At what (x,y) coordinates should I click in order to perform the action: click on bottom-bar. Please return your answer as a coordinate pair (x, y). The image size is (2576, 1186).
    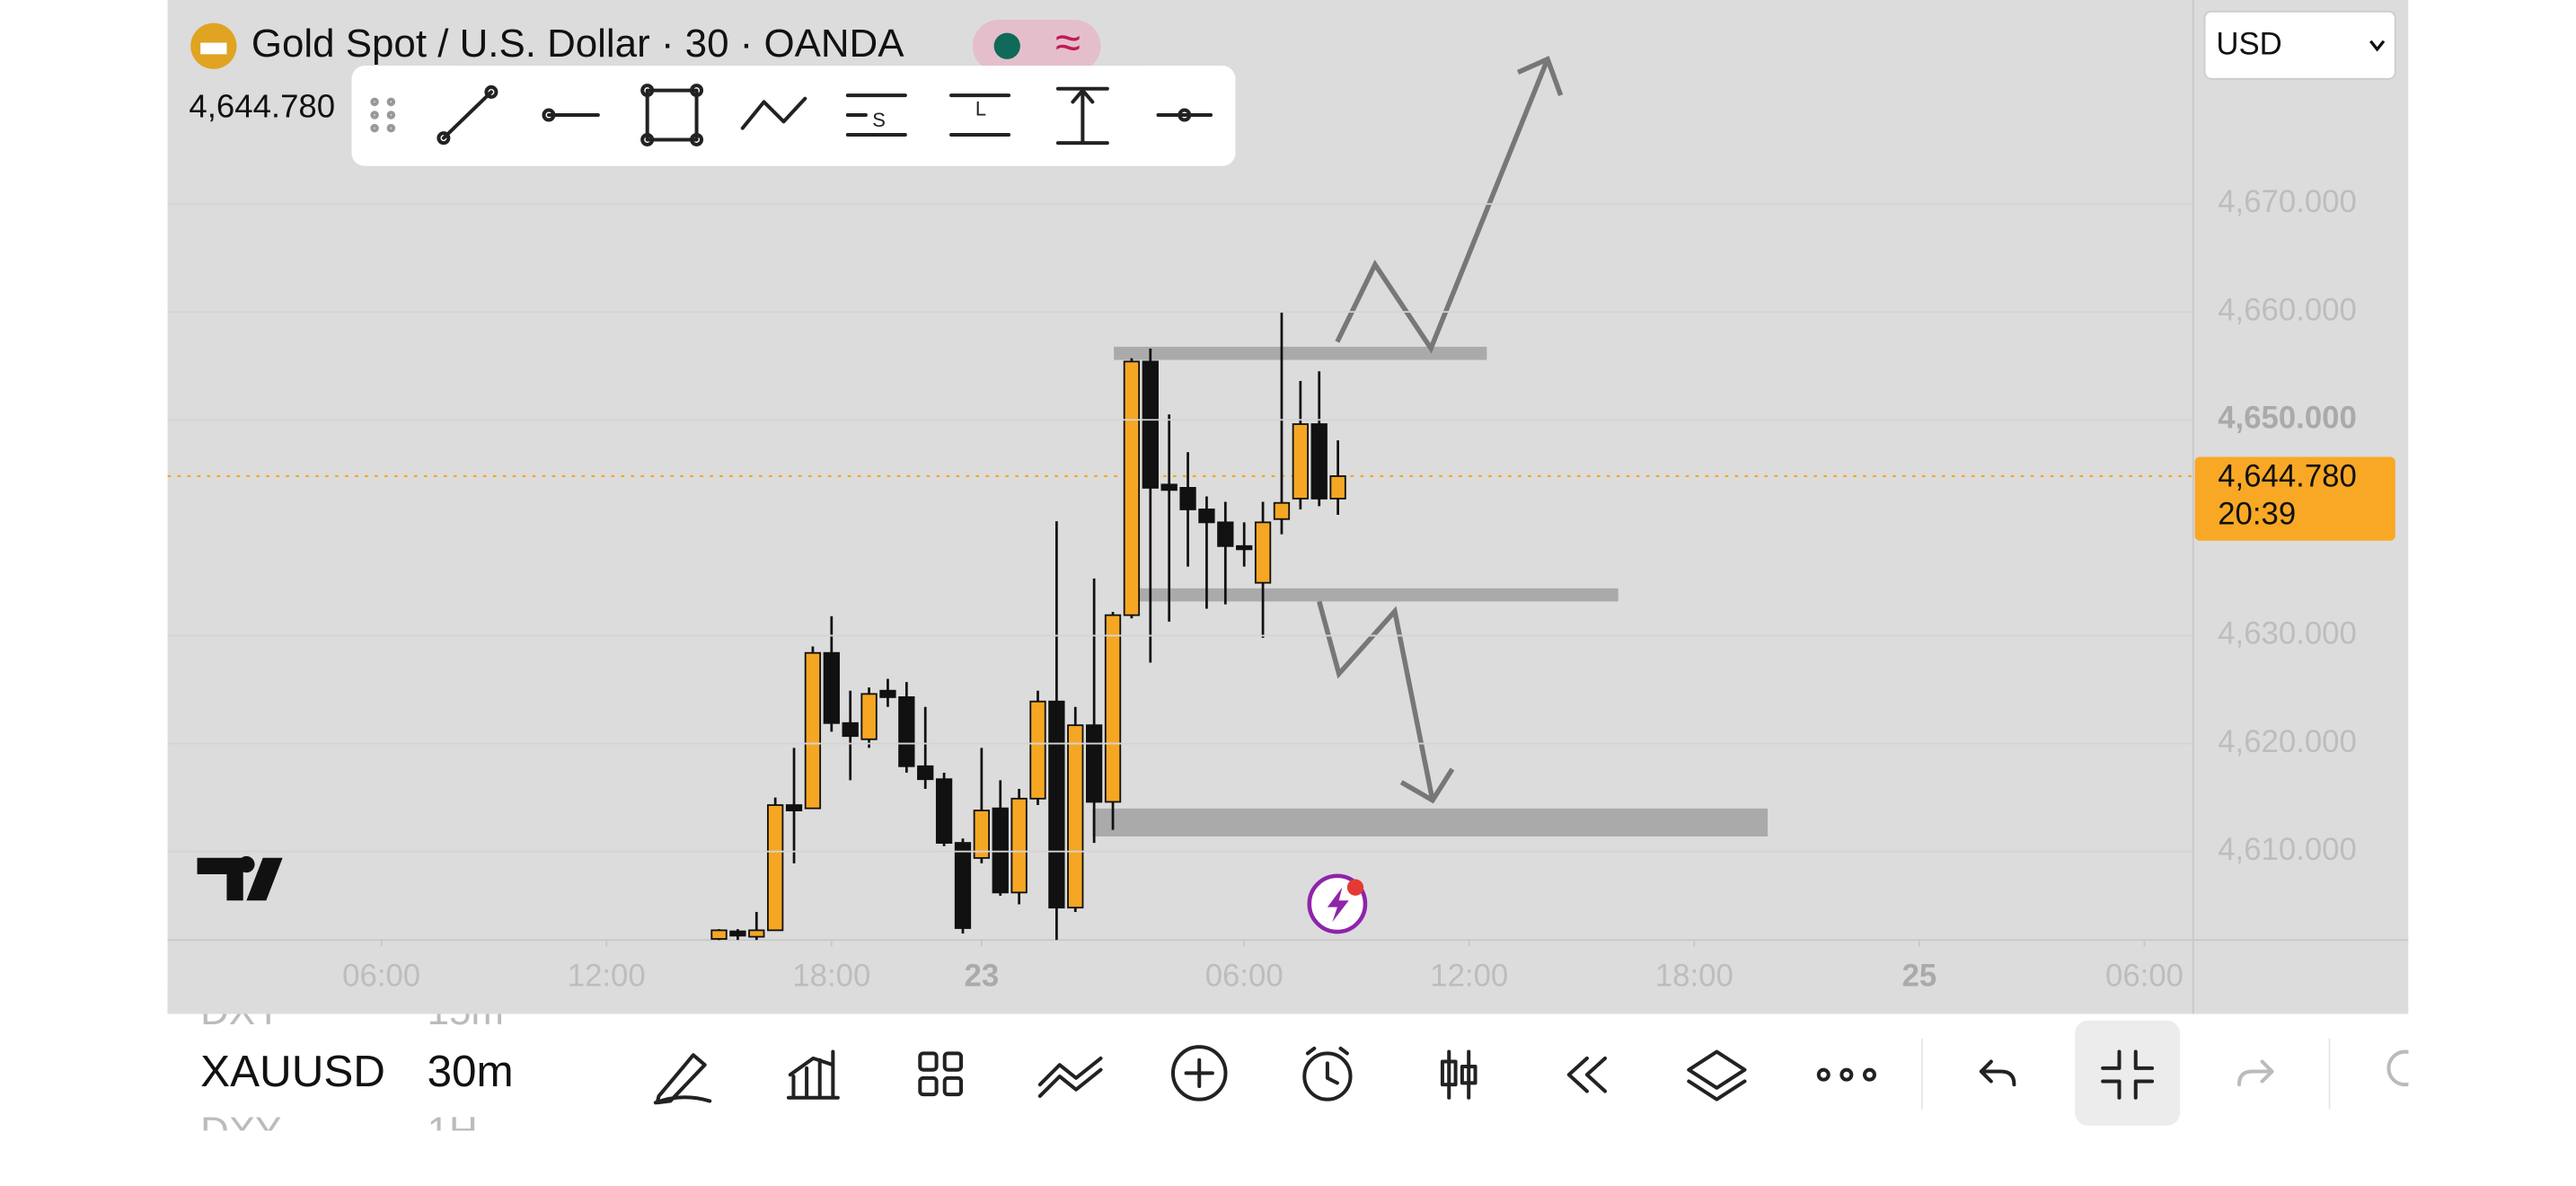
    Looking at the image, I should click on (1288, 1072).